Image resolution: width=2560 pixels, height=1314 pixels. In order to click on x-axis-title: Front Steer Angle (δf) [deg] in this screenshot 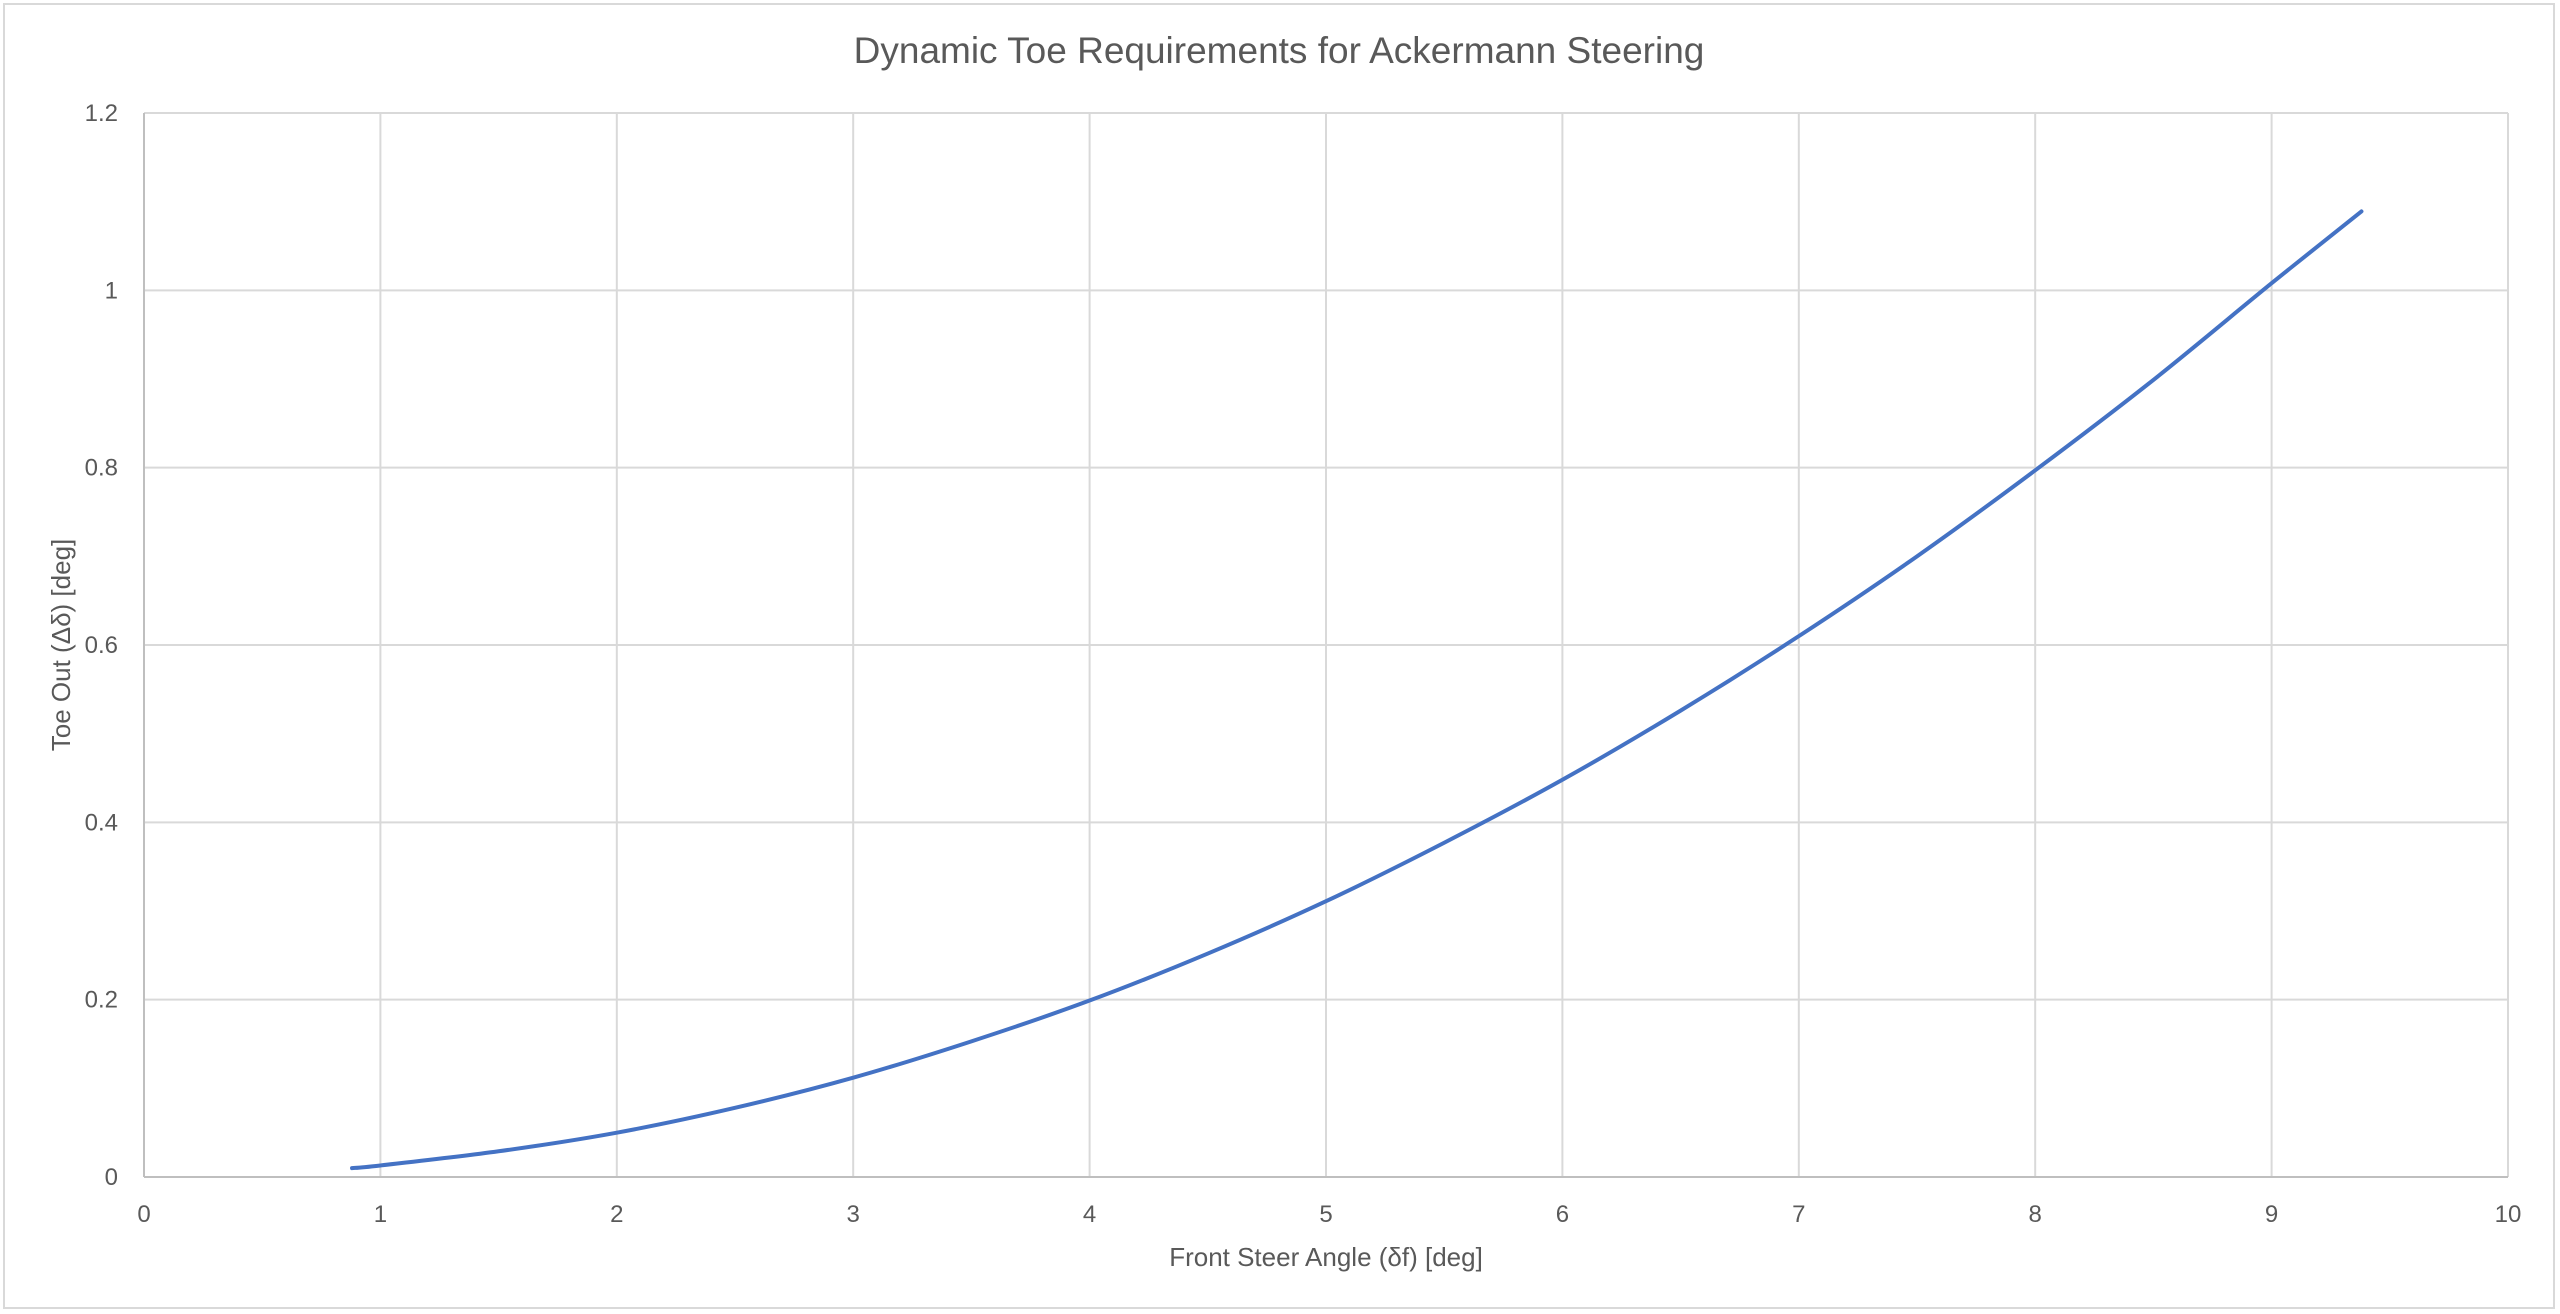, I will do `click(1326, 1257)`.